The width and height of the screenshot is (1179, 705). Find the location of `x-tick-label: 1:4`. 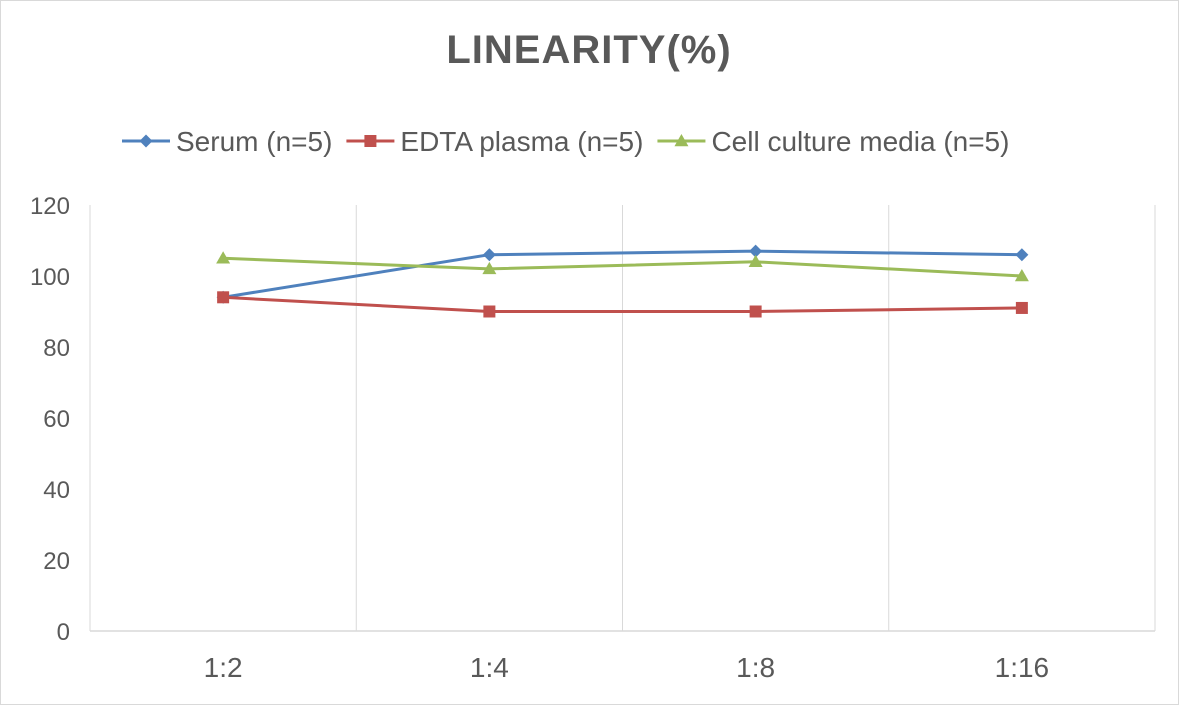

x-tick-label: 1:4 is located at coordinates (489, 667).